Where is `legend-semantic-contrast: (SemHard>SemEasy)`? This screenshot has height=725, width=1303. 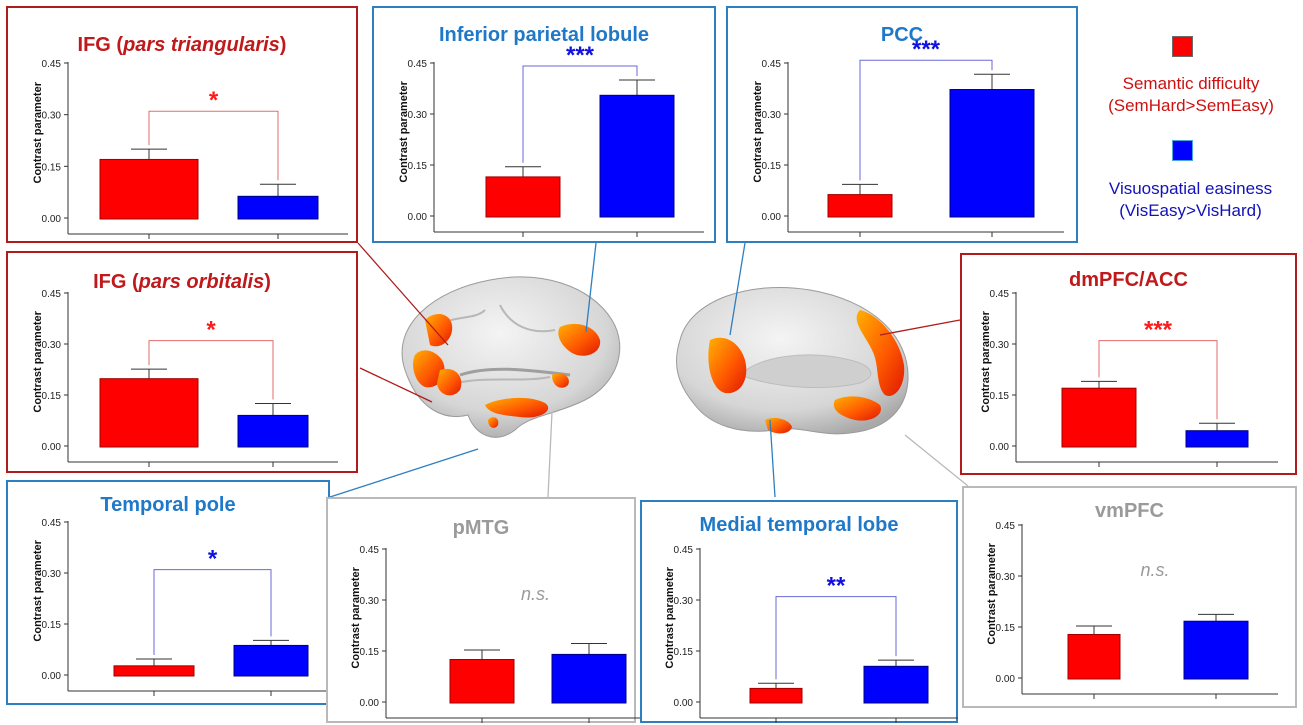
legend-semantic-contrast: (SemHard>SemEasy) is located at coordinates (1191, 105).